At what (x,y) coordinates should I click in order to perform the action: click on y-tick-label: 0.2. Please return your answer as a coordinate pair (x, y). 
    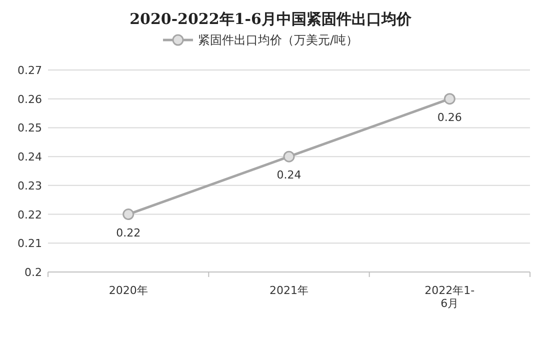
    Looking at the image, I should click on (33, 272).